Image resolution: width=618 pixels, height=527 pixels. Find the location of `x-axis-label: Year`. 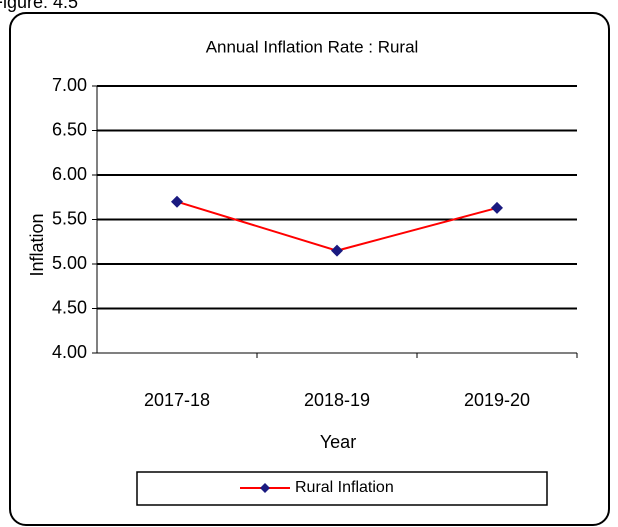

x-axis-label: Year is located at coordinates (338, 442).